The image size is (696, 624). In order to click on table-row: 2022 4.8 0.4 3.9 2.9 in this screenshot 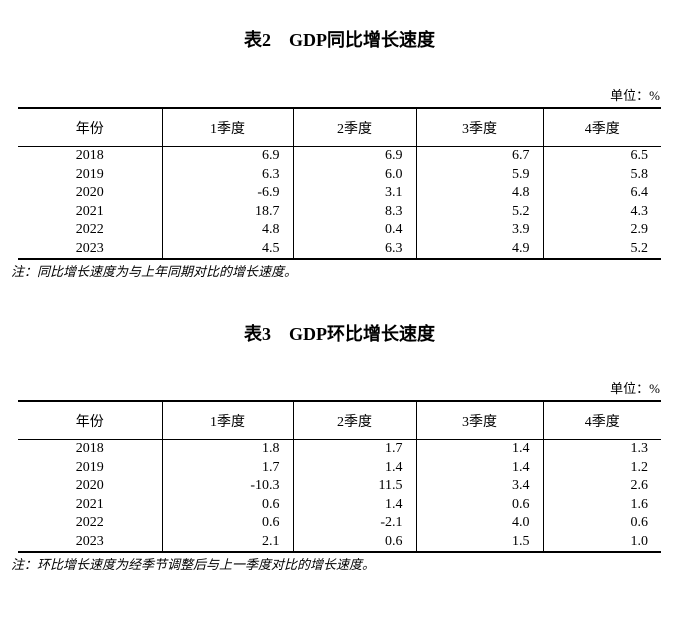, I will do `click(339, 230)`.